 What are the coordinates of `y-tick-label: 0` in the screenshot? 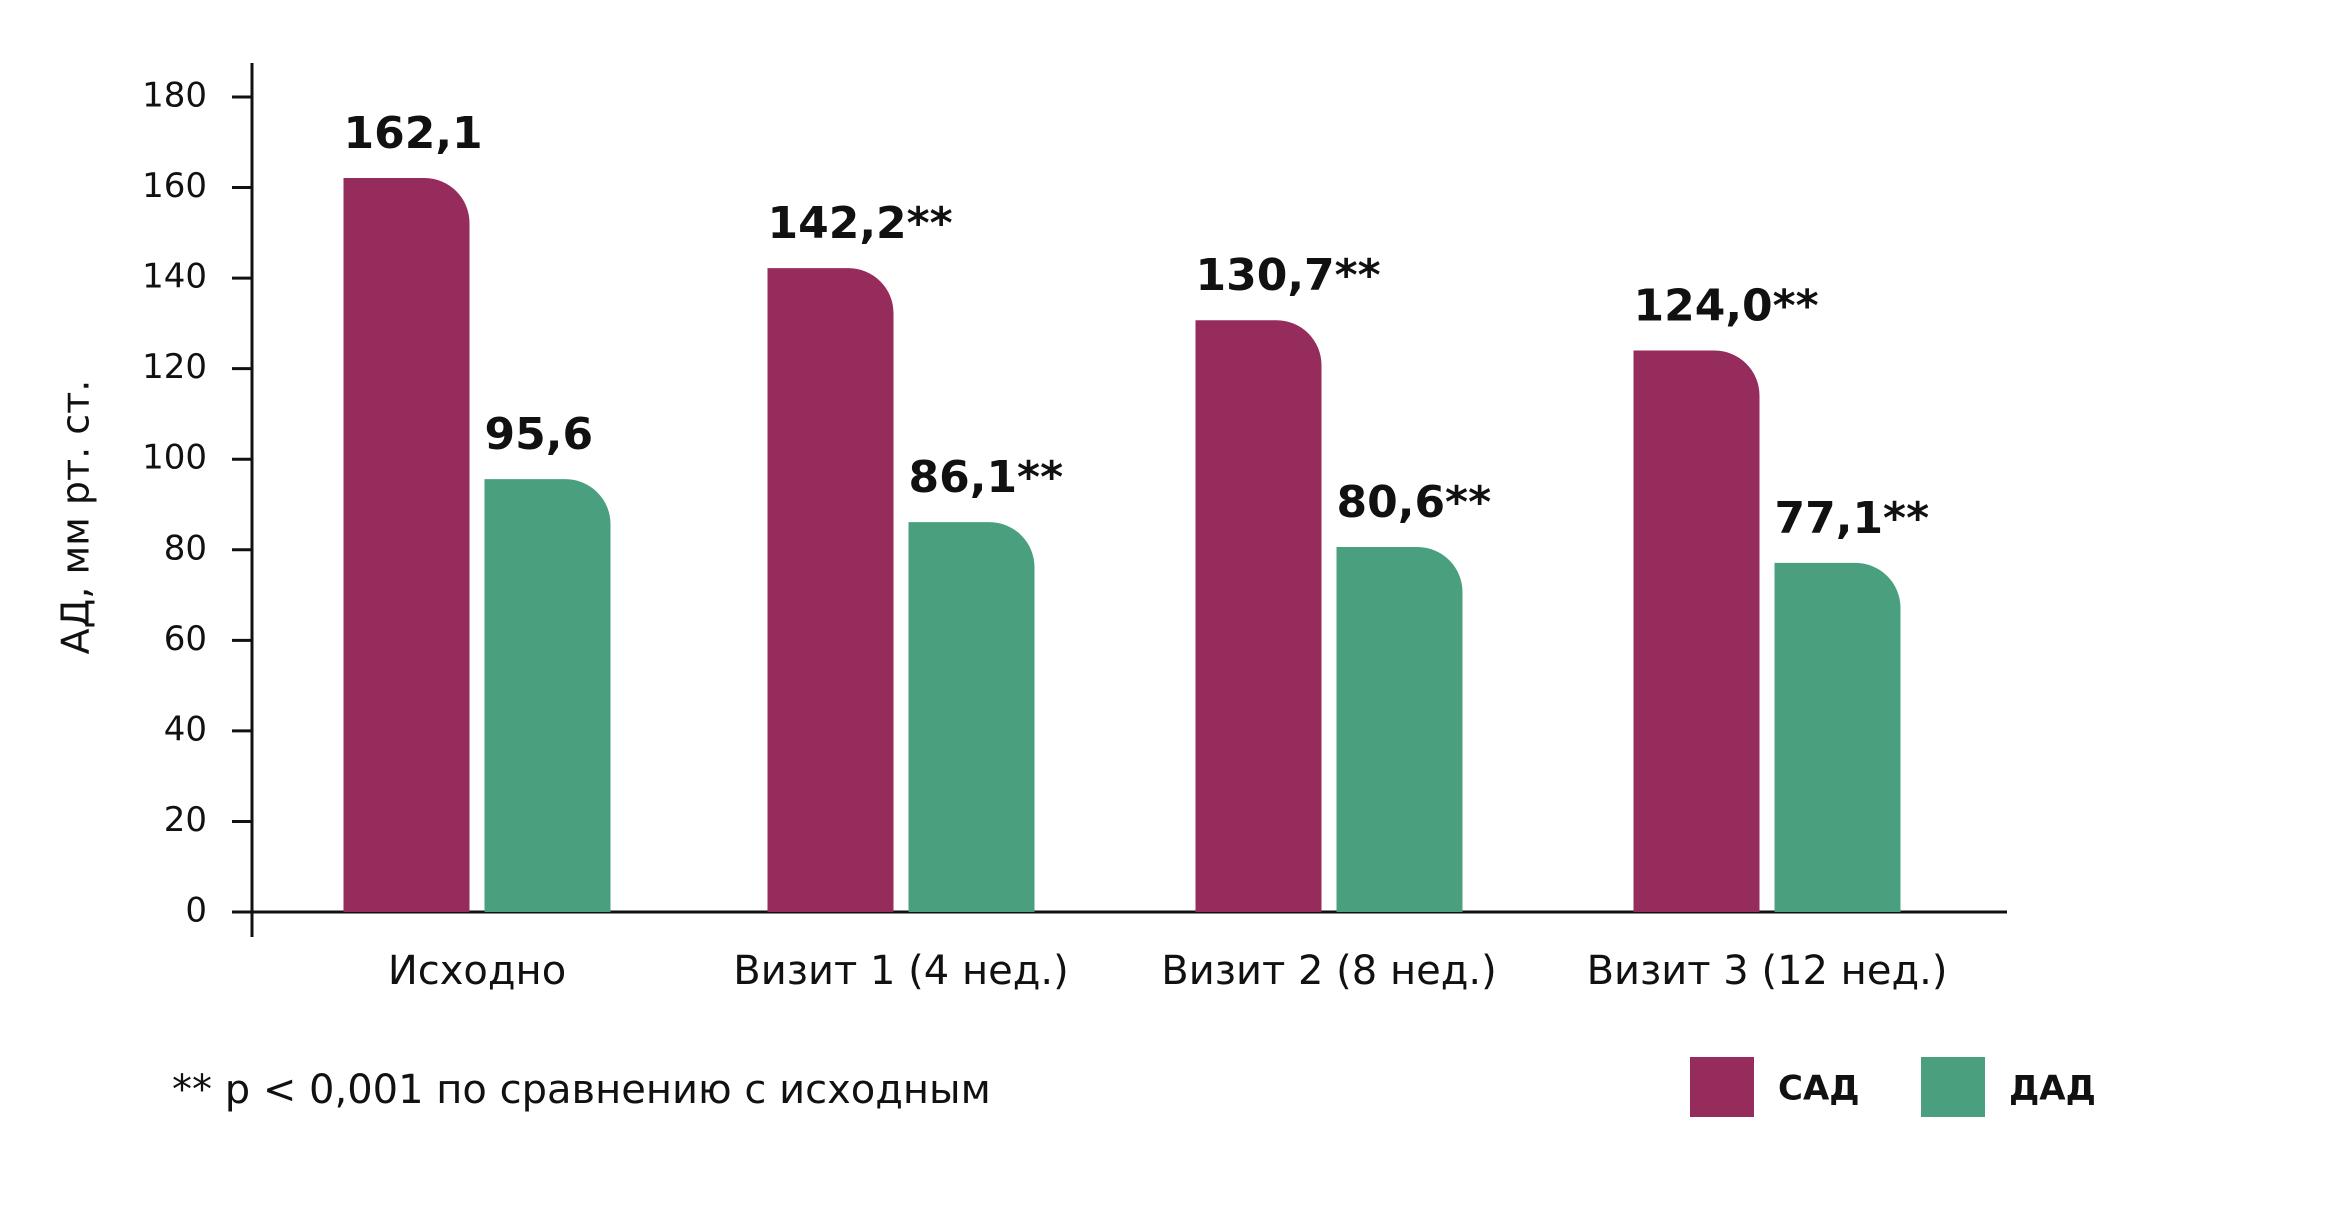 It's located at (196, 911).